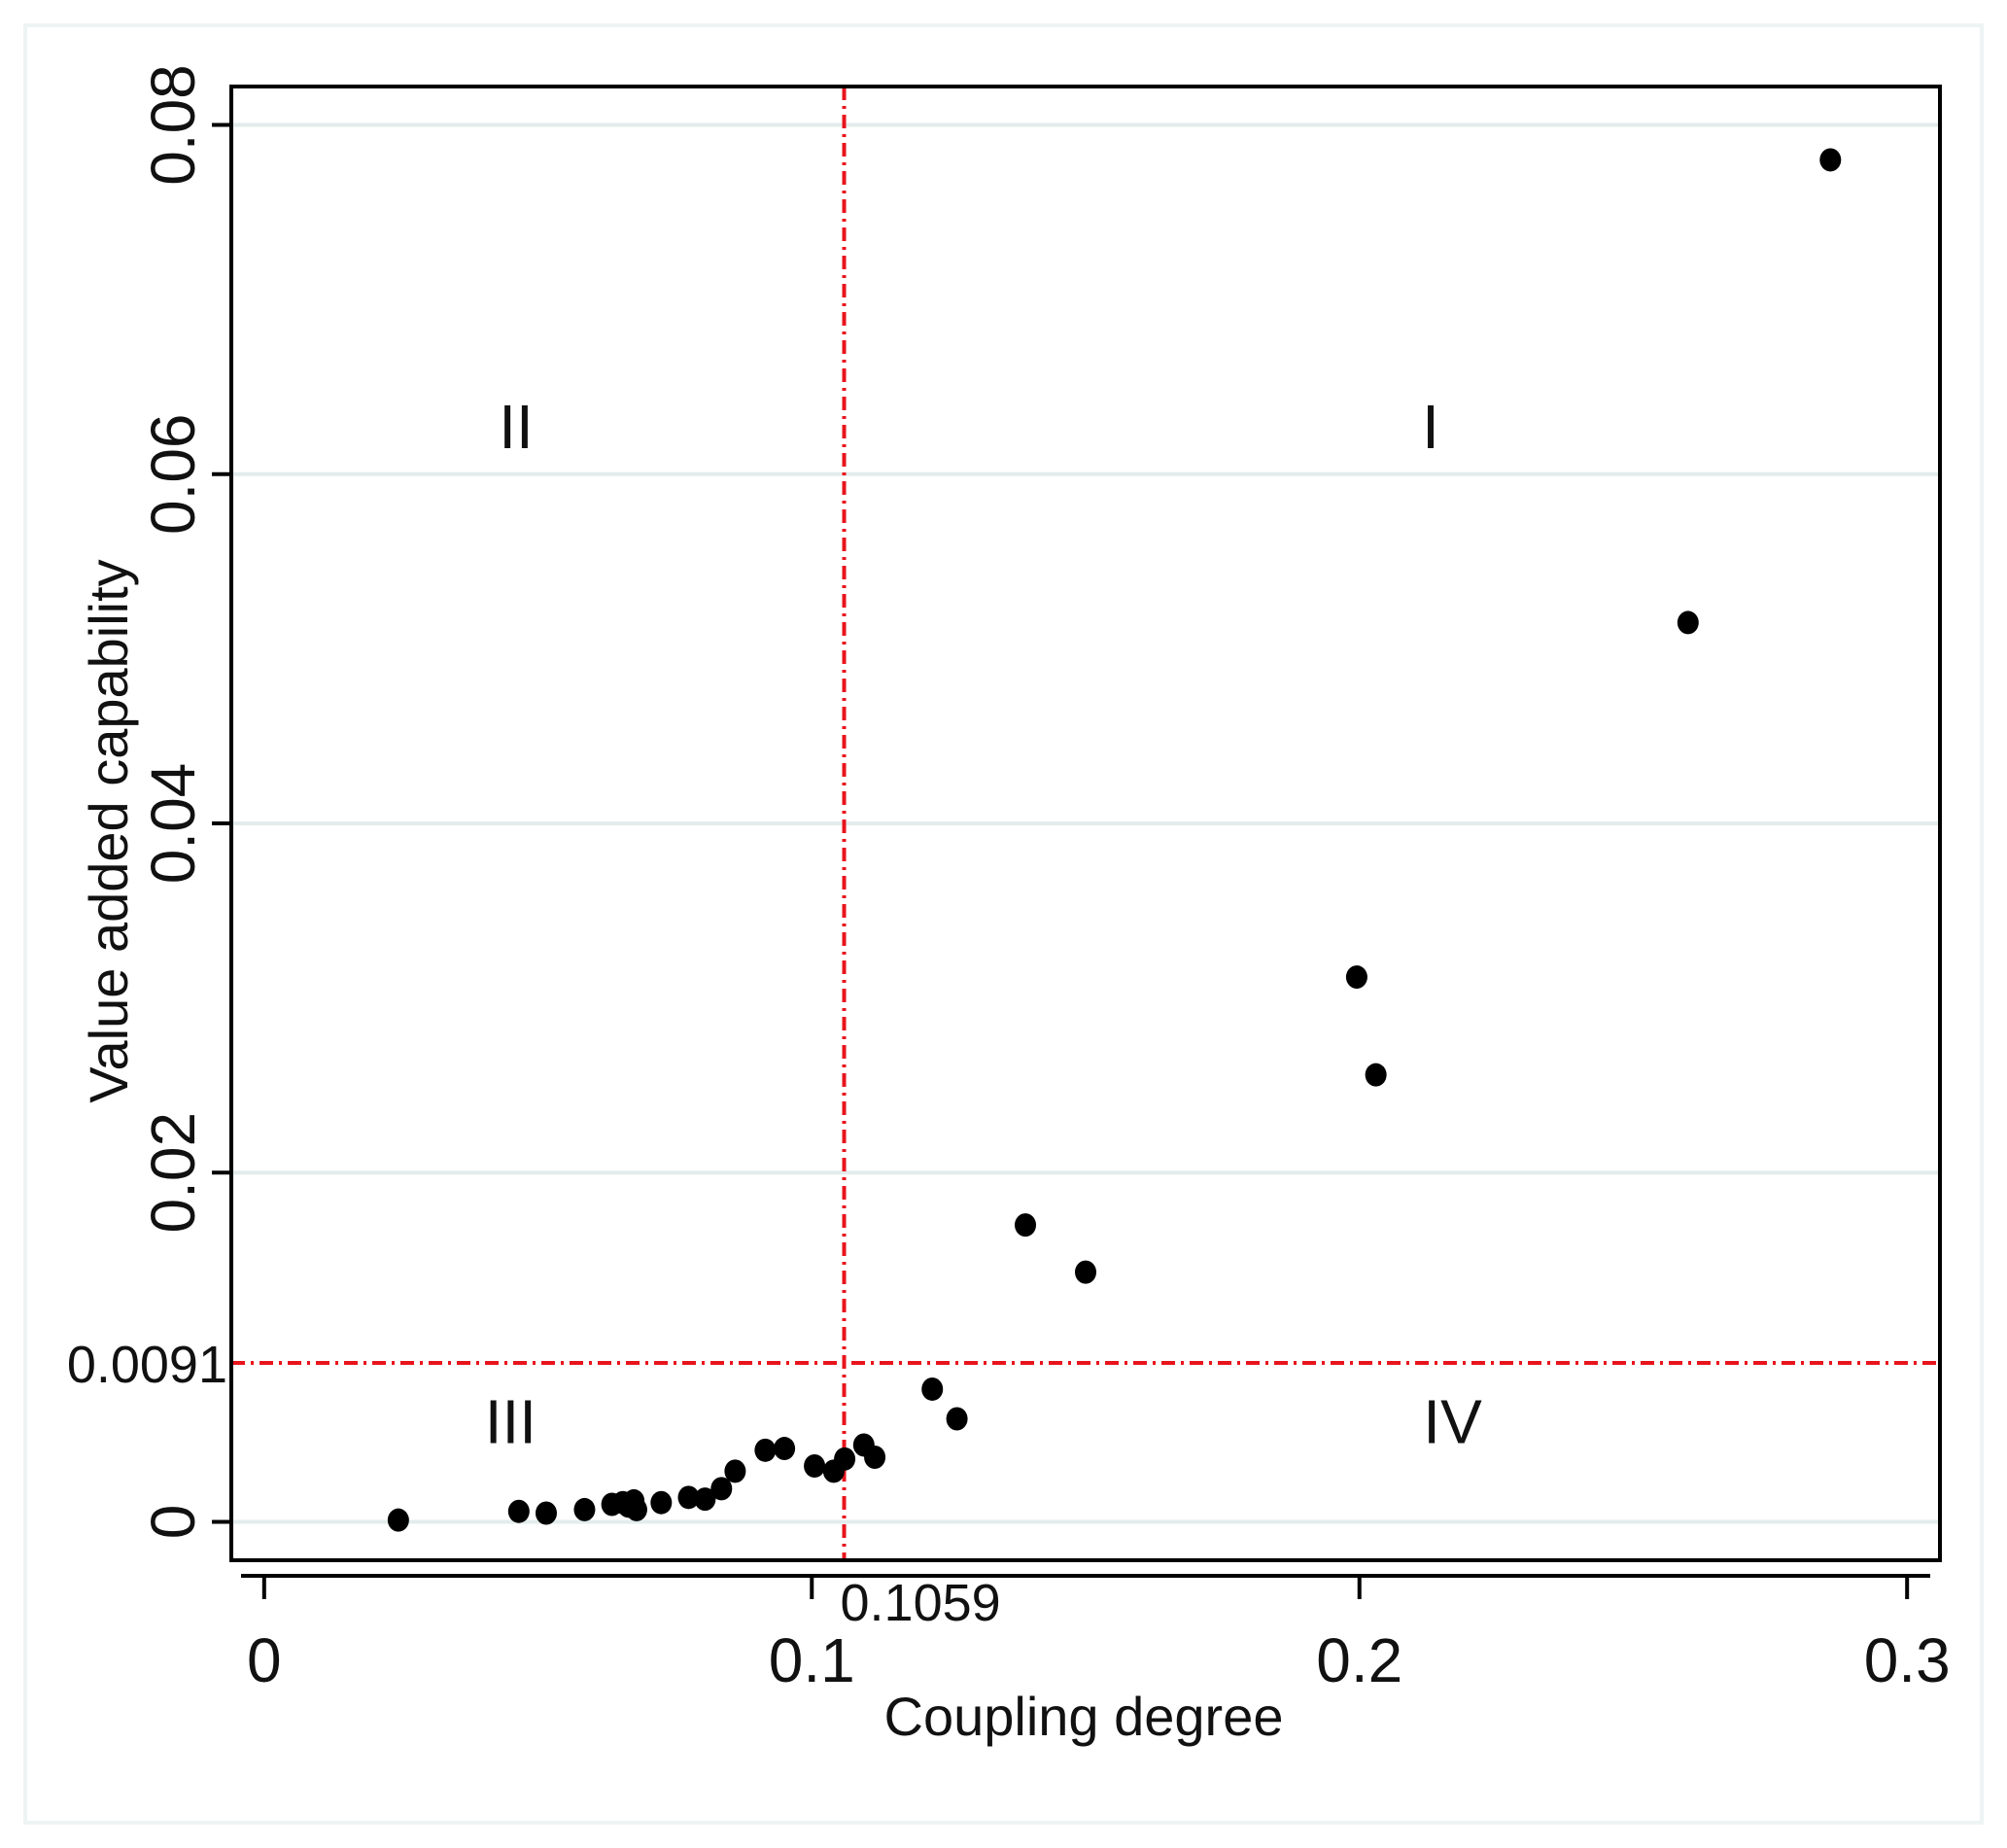  What do you see at coordinates (173, 125) in the screenshot?
I see `y-tick-label-4: 0.08` at bounding box center [173, 125].